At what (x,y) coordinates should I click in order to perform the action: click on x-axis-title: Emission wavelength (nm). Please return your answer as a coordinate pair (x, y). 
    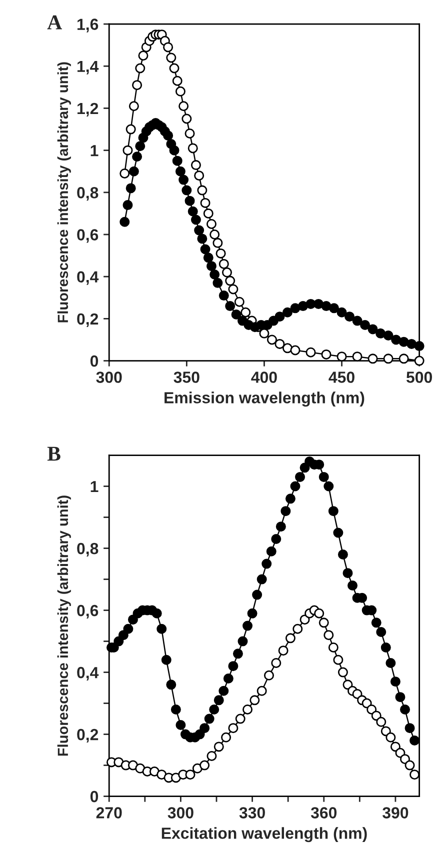
    Looking at the image, I should click on (264, 399).